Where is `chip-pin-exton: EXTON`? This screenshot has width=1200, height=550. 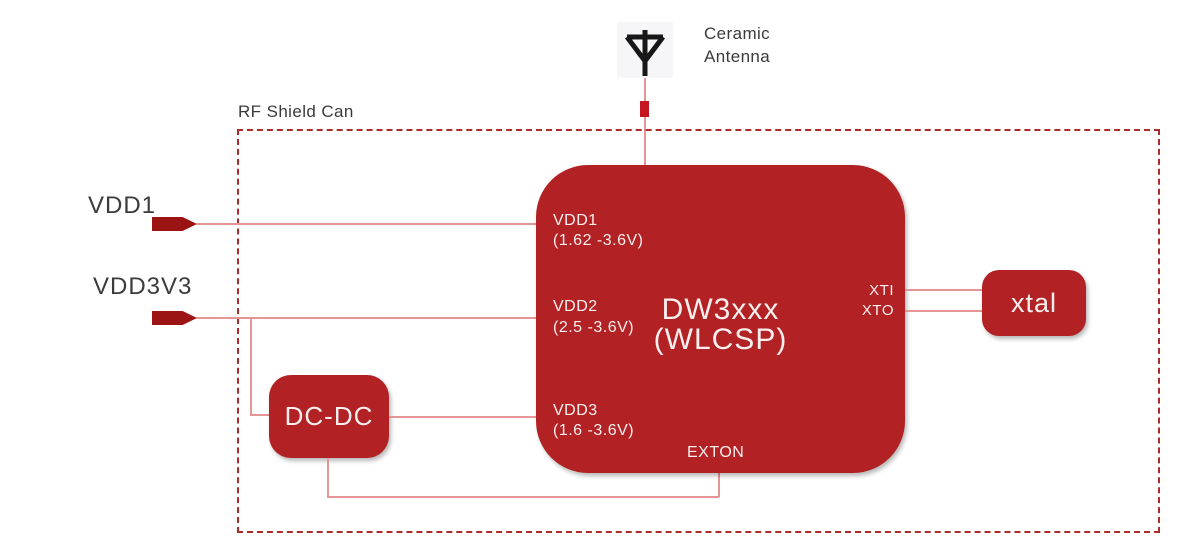 chip-pin-exton: EXTON is located at coordinates (716, 452).